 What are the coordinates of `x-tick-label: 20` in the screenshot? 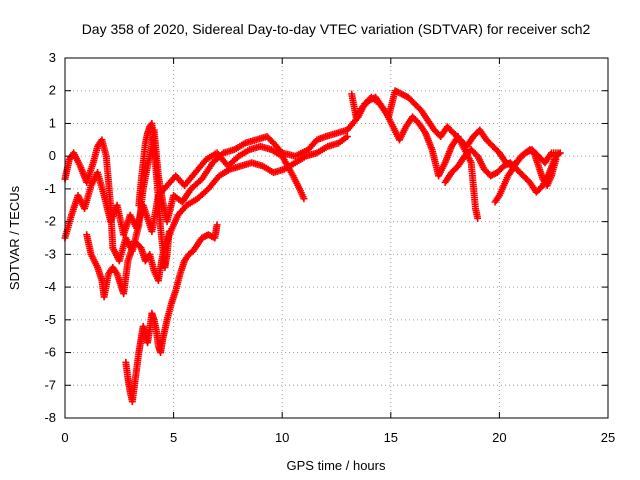 It's located at (499, 437).